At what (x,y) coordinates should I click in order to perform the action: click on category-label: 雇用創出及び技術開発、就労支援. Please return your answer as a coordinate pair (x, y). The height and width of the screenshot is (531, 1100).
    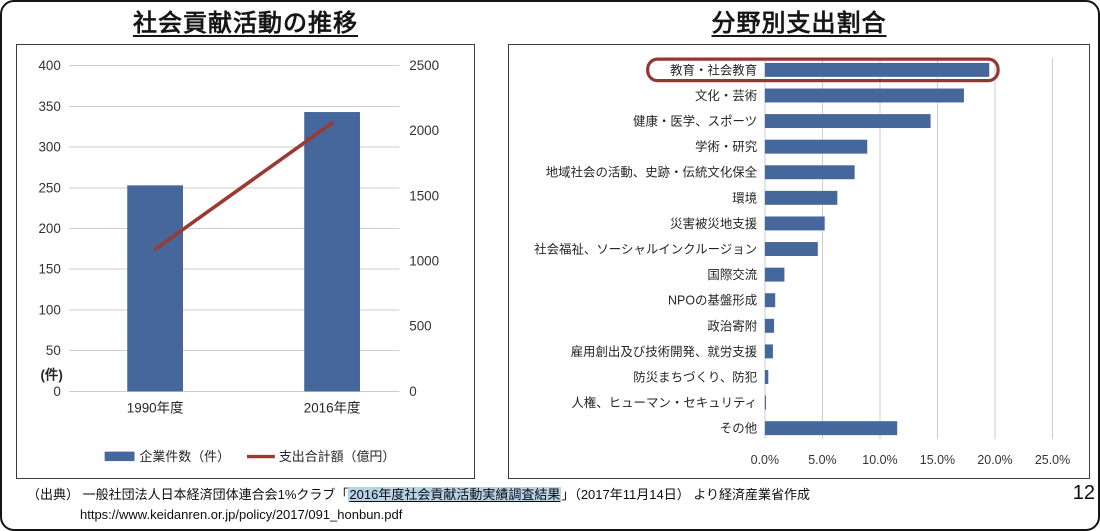
    Looking at the image, I should click on (664, 351).